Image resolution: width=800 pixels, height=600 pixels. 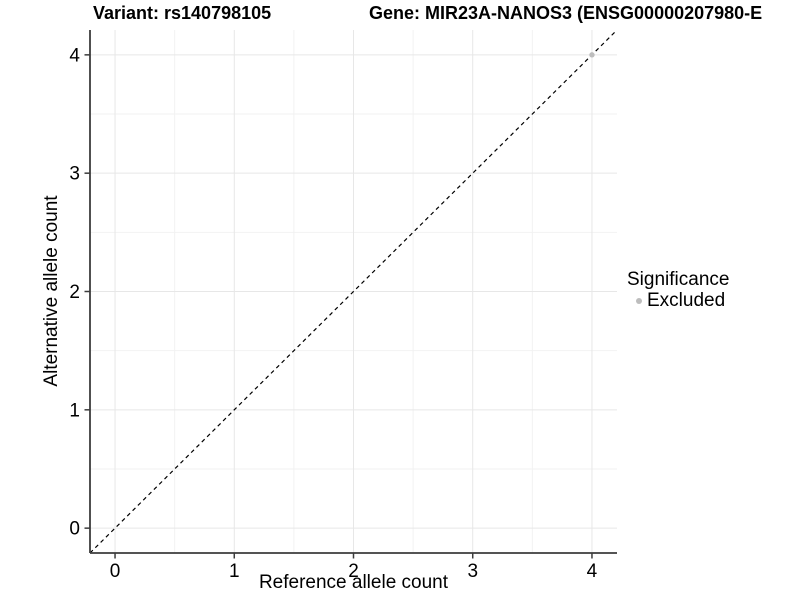 I want to click on data-points, so click(x=592, y=55).